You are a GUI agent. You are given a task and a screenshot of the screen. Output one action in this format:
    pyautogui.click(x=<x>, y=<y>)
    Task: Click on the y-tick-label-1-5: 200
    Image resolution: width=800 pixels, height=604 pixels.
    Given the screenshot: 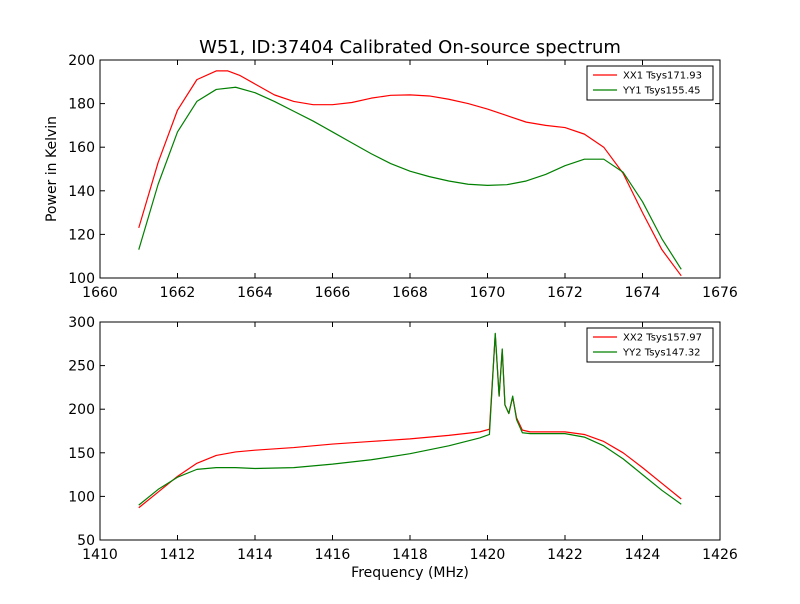 What is the action you would take?
    pyautogui.click(x=81, y=61)
    